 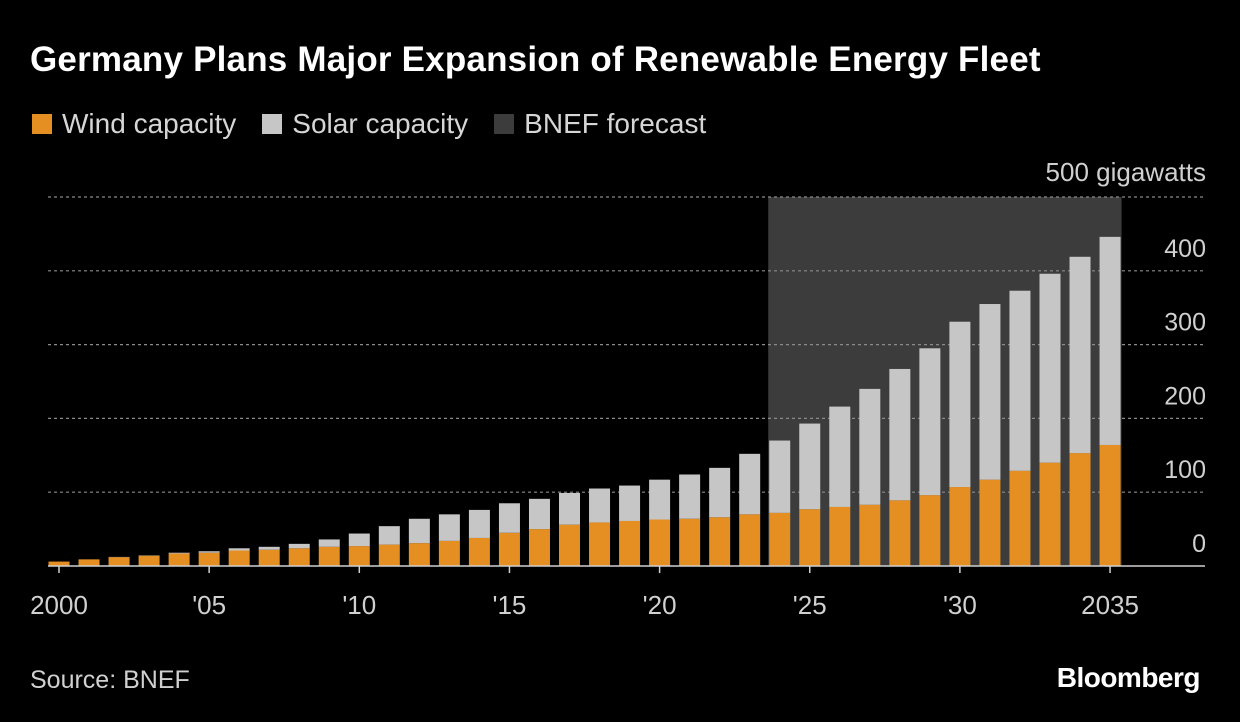 I want to click on bar-solar-2006, so click(x=239, y=549).